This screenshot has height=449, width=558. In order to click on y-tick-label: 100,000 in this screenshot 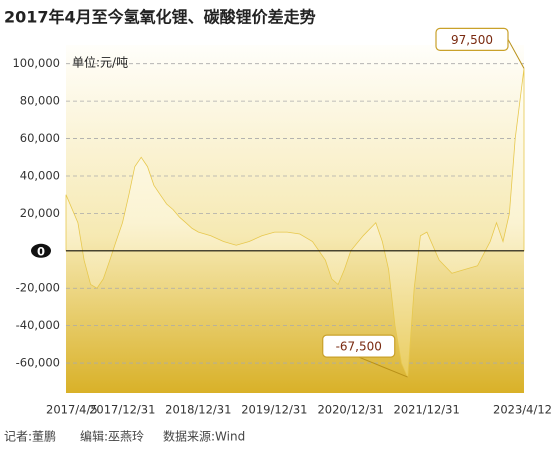, I will do `click(36, 63)`.